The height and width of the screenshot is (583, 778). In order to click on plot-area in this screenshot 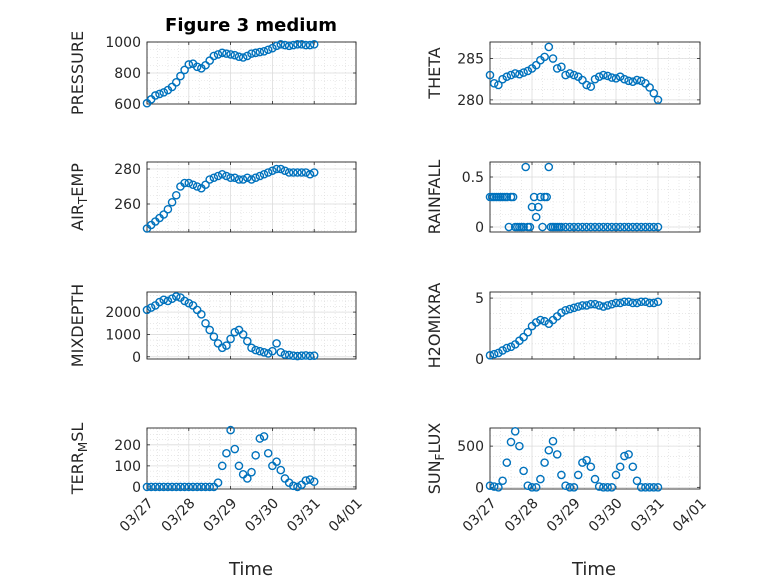, I will do `click(595, 197)`.